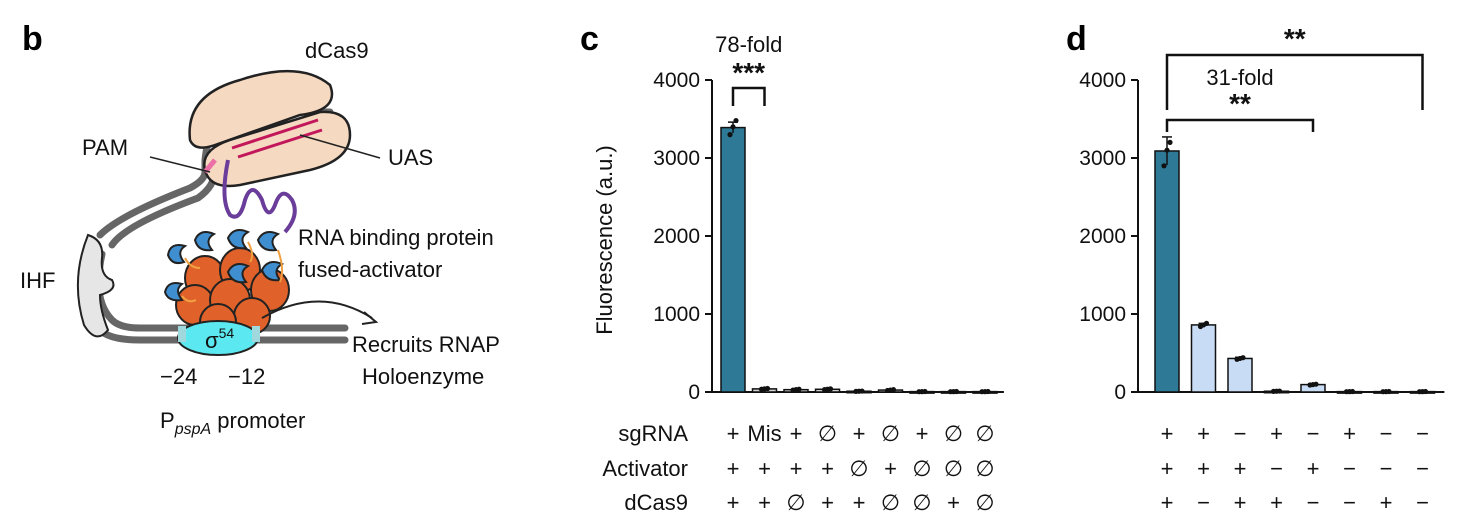 This screenshot has width=1474, height=526. What do you see at coordinates (653, 433) in the screenshot?
I see `row-label-1: sgRNA` at bounding box center [653, 433].